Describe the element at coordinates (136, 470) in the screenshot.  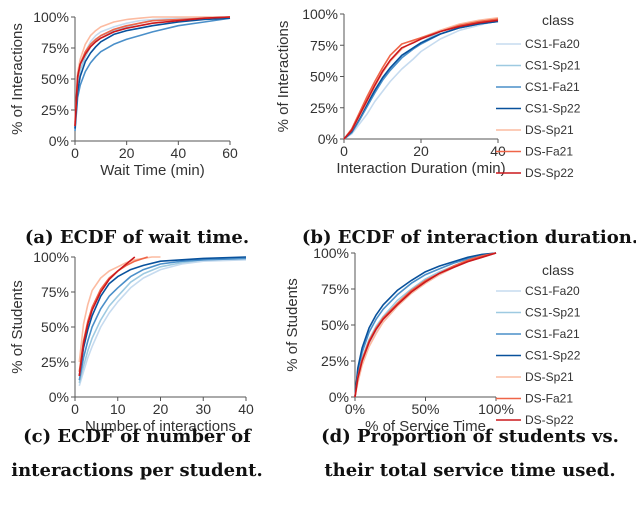
I see `panel-caption: interactions per student.` at that location.